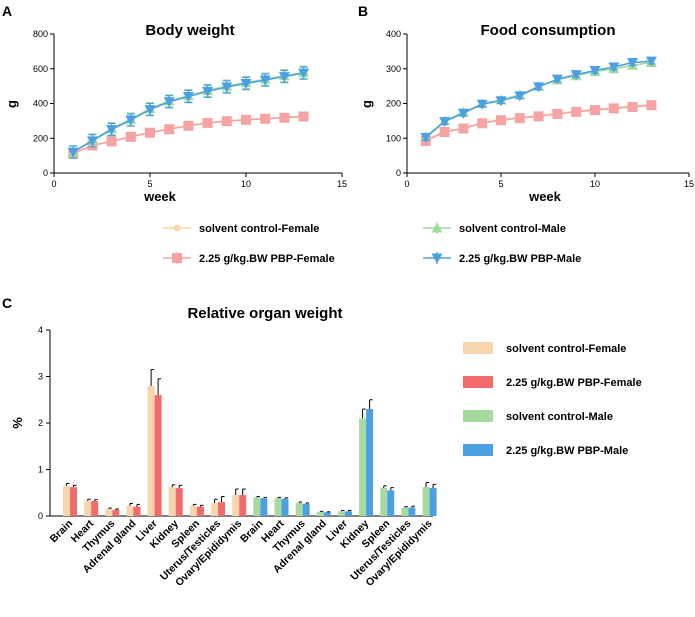 The image size is (695, 617). What do you see at coordinates (40, 470) in the screenshot?
I see `organ-ytick-label: 1` at bounding box center [40, 470].